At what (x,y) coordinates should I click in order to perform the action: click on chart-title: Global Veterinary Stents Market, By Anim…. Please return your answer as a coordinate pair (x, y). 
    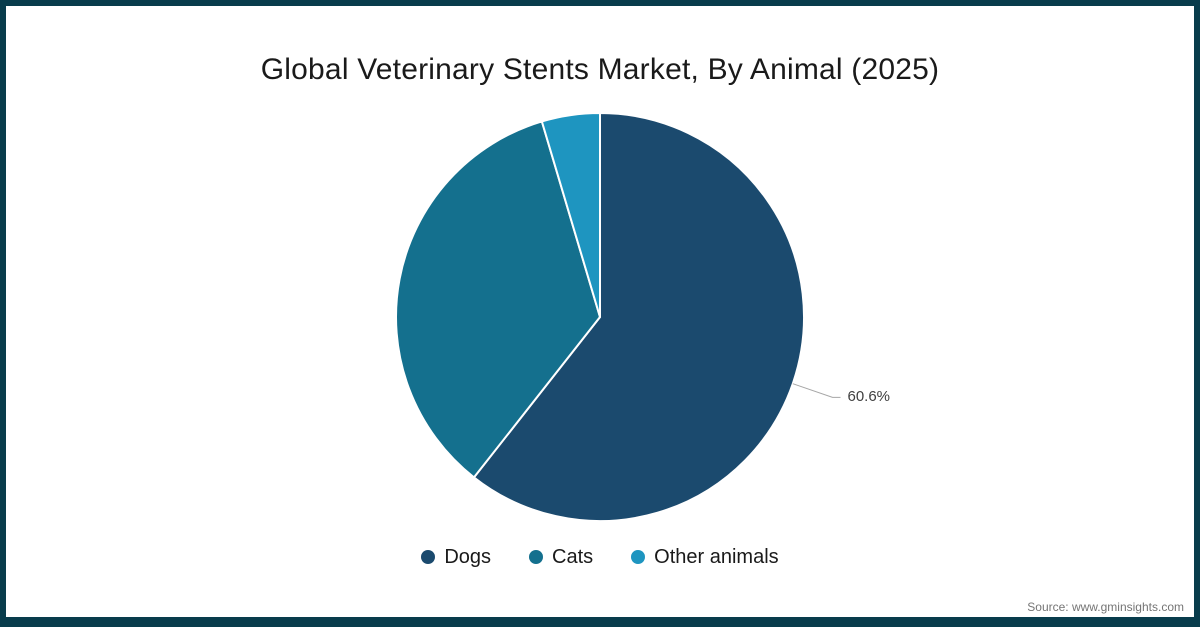
    Looking at the image, I should click on (600, 69).